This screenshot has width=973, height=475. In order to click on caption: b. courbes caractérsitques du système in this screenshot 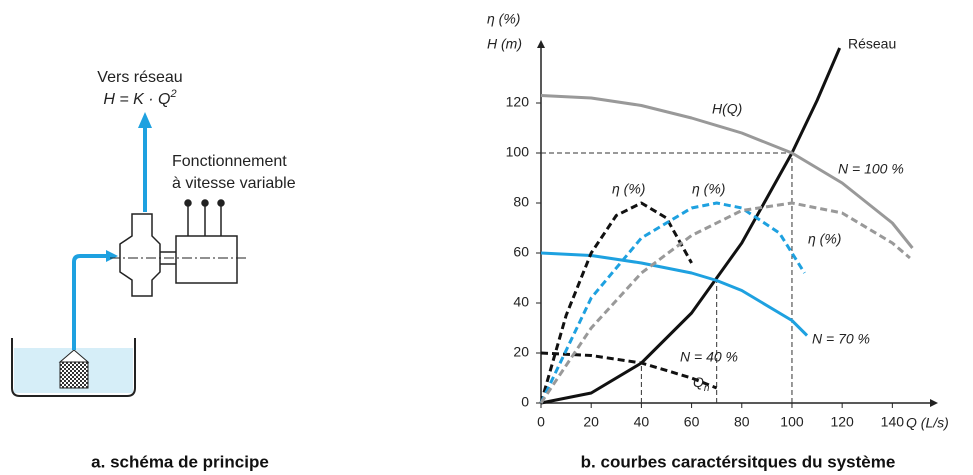, I will do `click(738, 461)`.